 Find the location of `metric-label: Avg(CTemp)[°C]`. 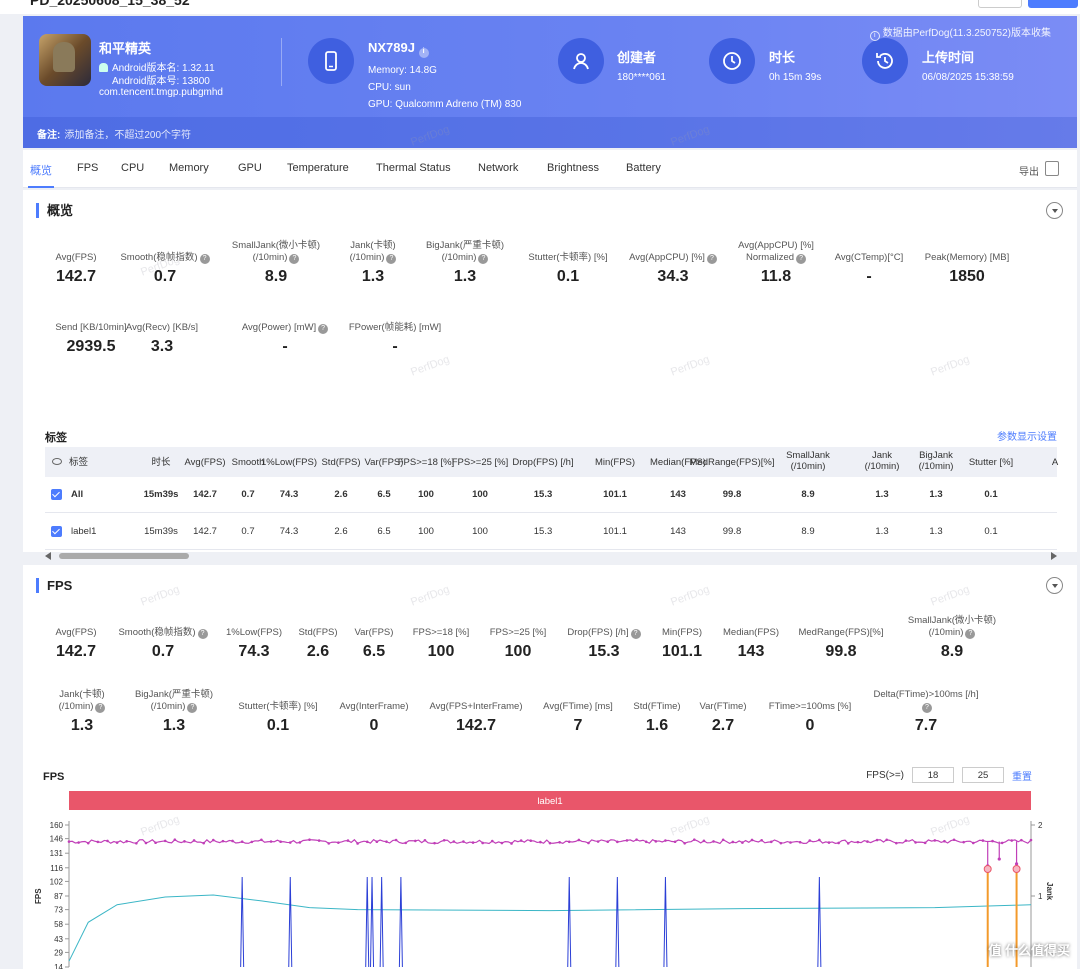

metric-label: Avg(CTemp)[°C] is located at coordinates (869, 257).